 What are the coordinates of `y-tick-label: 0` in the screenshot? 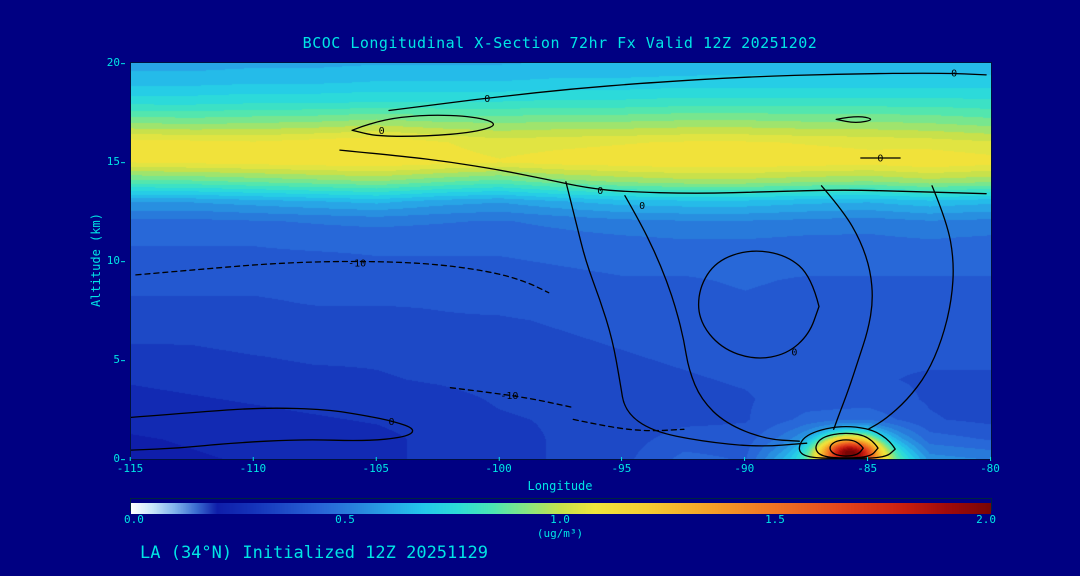 It's located at (119, 459).